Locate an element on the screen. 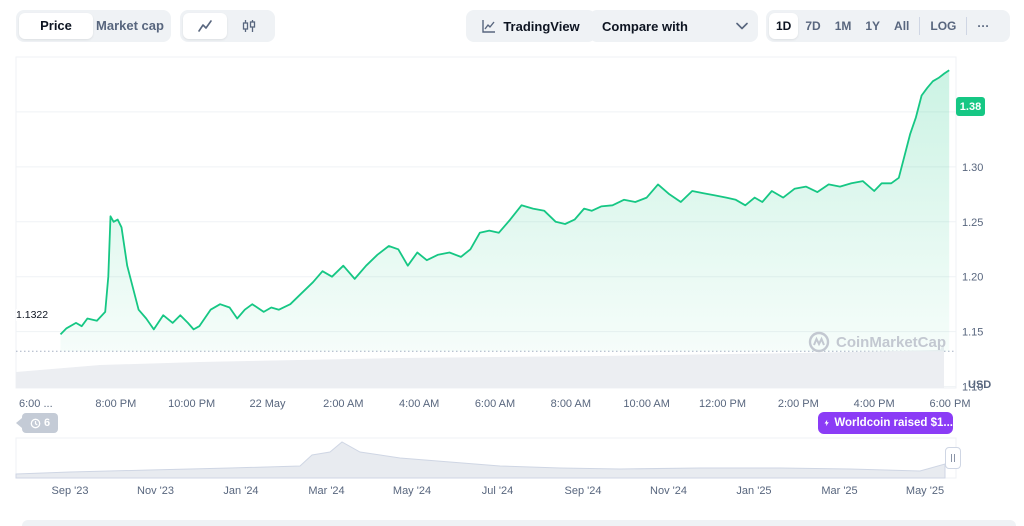 The height and width of the screenshot is (526, 1024). history-icon is located at coordinates (35, 423).